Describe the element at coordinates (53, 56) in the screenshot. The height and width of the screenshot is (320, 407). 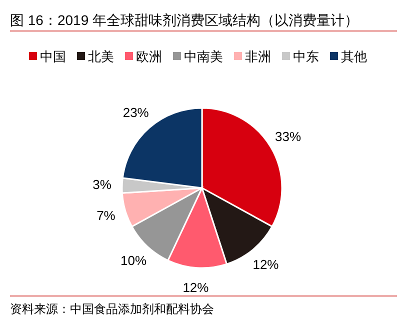
I see `legend-label: 中国` at that location.